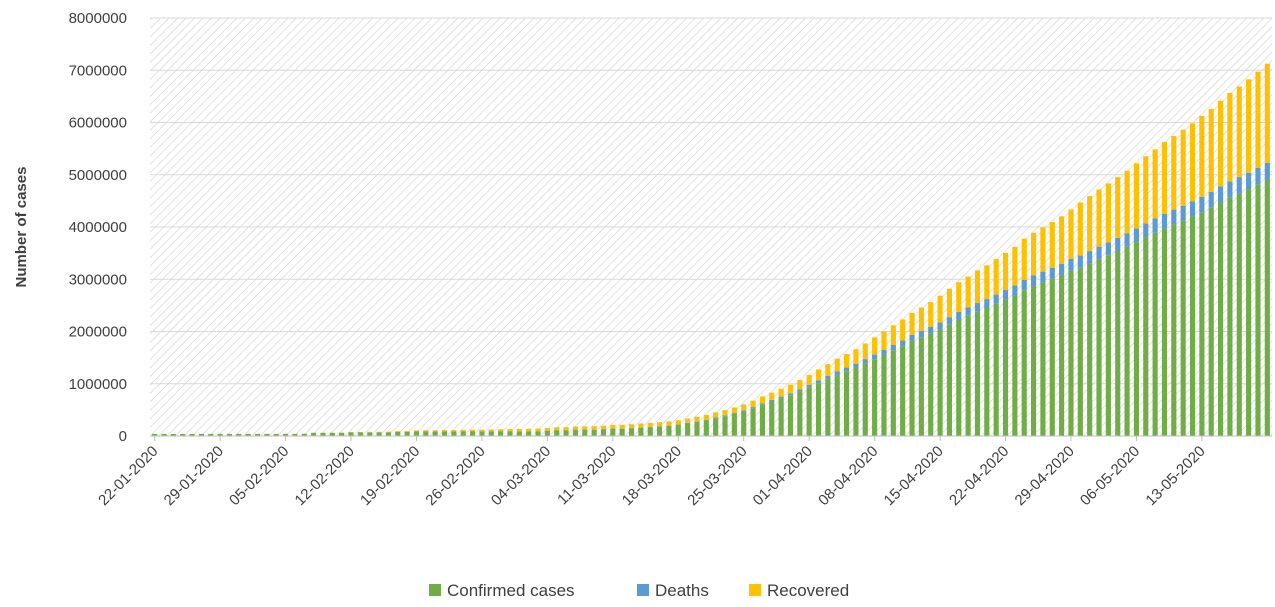  I want to click on y-tick-label: 4000000, so click(98, 227).